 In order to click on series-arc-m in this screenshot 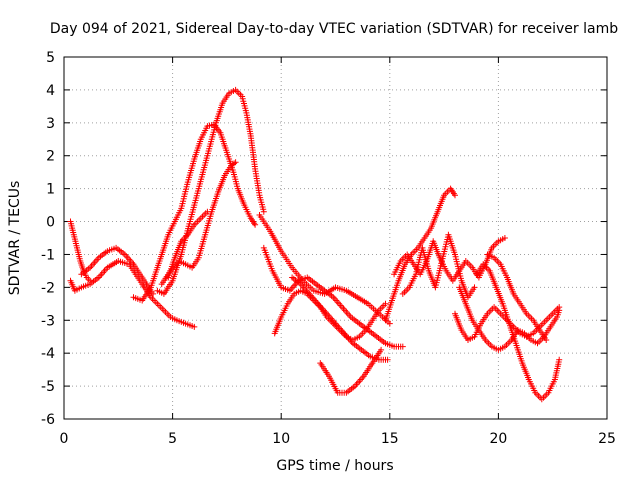, I will do `click(420, 254)`.